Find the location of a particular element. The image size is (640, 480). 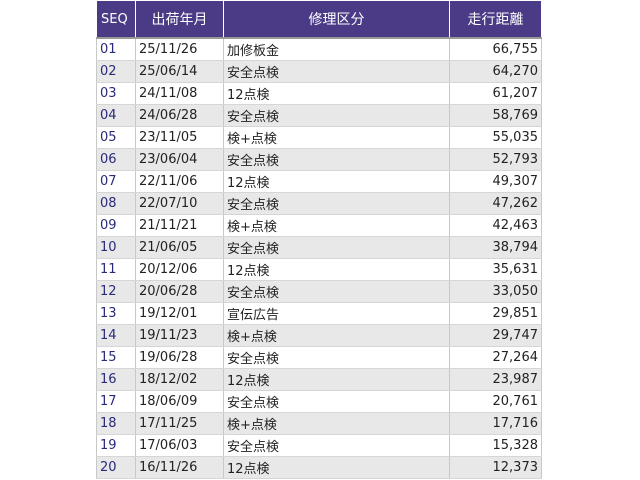

row-seq: 17 is located at coordinates (116, 401).